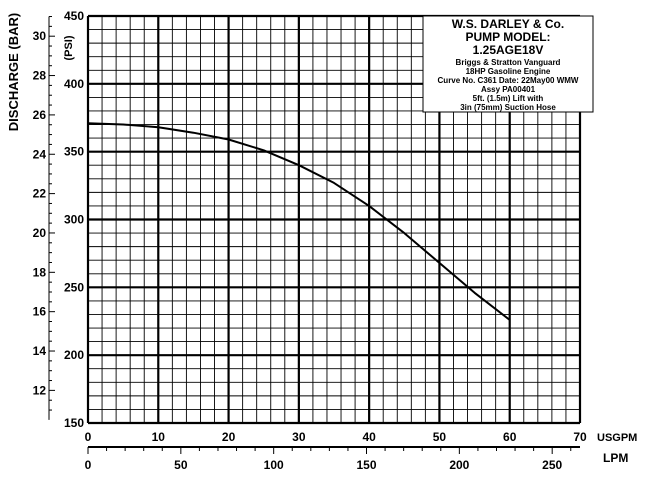 The height and width of the screenshot is (486, 649). I want to click on usgpm-tick-label: 10, so click(159, 437).